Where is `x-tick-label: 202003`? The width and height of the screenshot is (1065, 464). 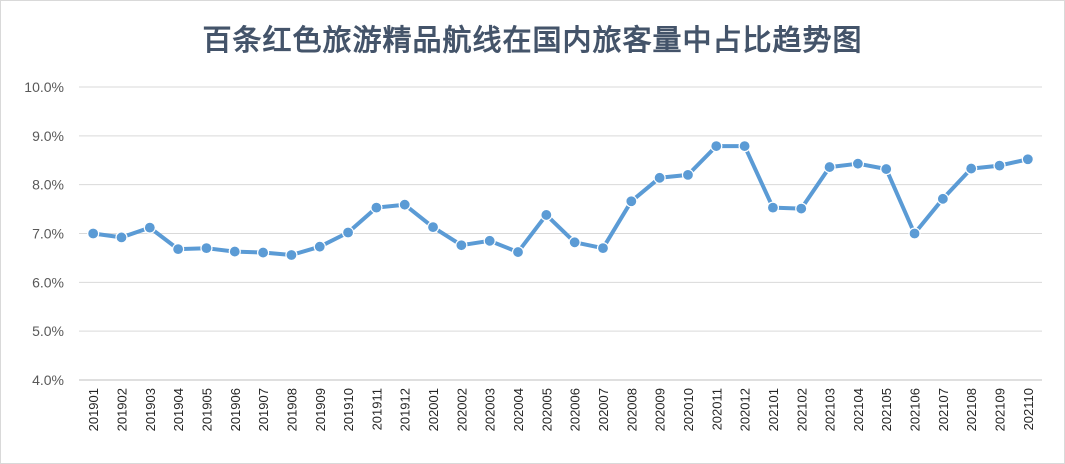 x-tick-label: 202003 is located at coordinates (490, 409).